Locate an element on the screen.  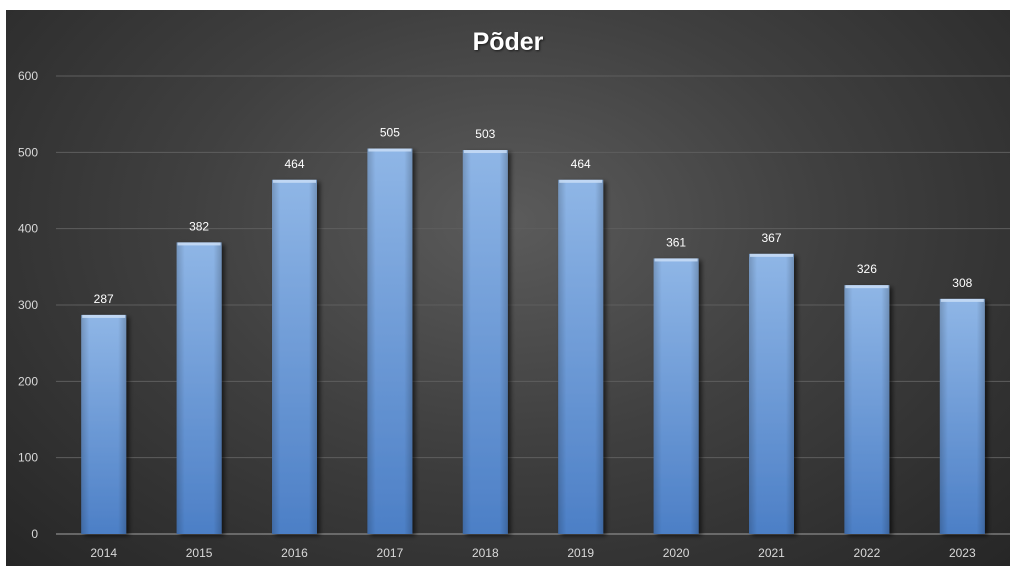
x-tick-label: 2017 is located at coordinates (390, 553).